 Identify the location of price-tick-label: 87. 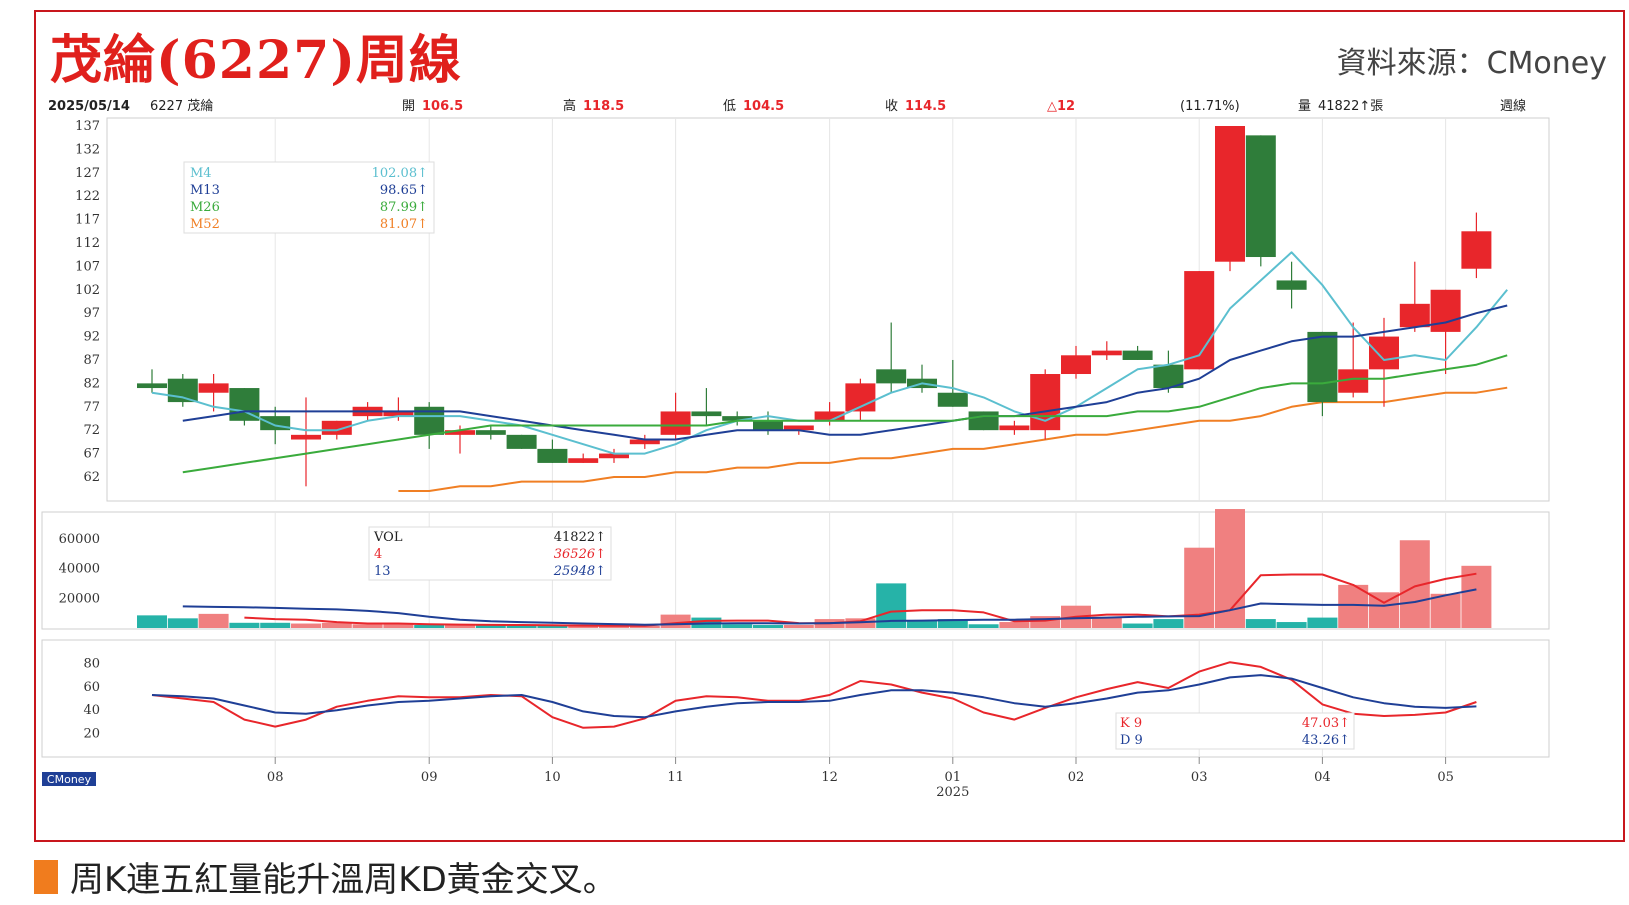
(91, 360).